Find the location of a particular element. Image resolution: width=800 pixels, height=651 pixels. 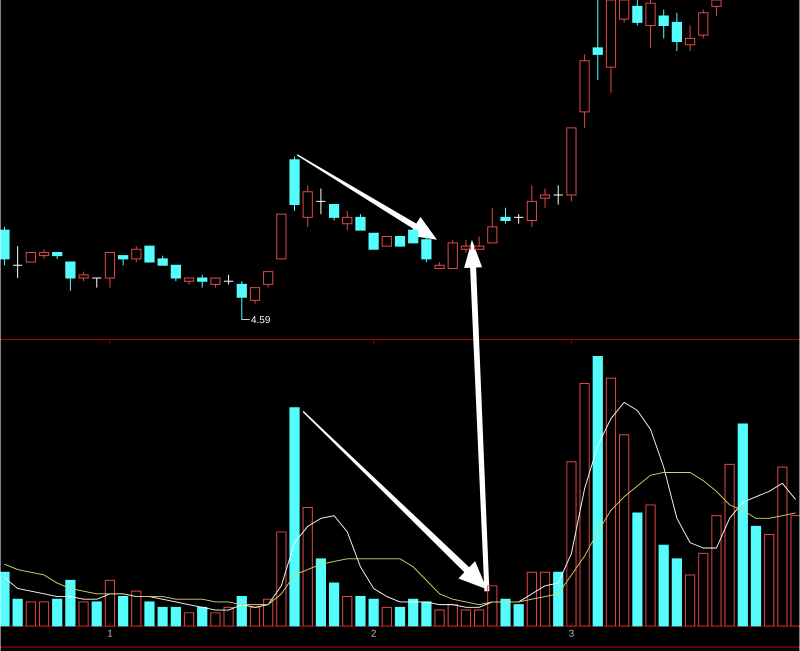

x-tick-label: 1 is located at coordinates (110, 633).